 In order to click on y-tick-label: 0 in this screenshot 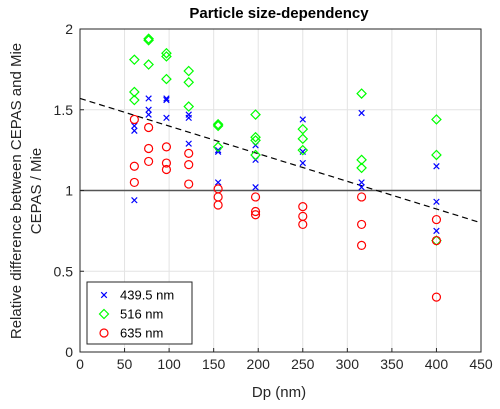, I will do `click(69, 352)`.